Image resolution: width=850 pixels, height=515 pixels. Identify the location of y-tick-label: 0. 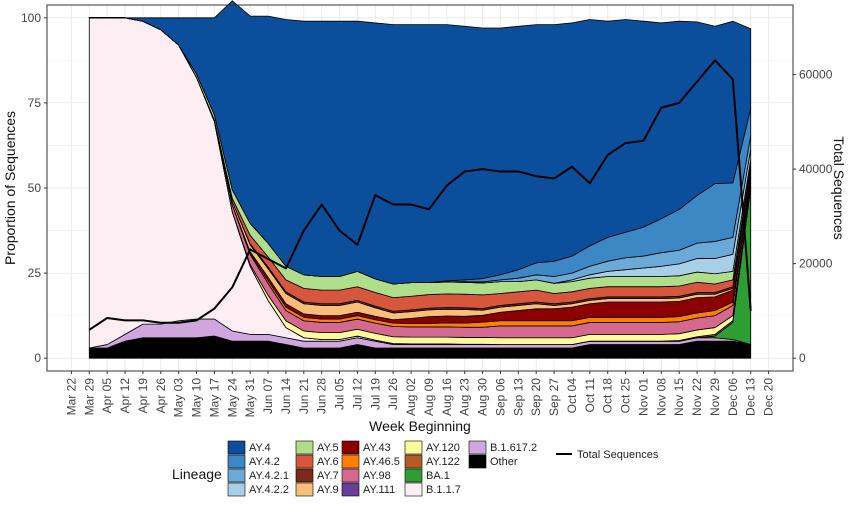
(37, 358).